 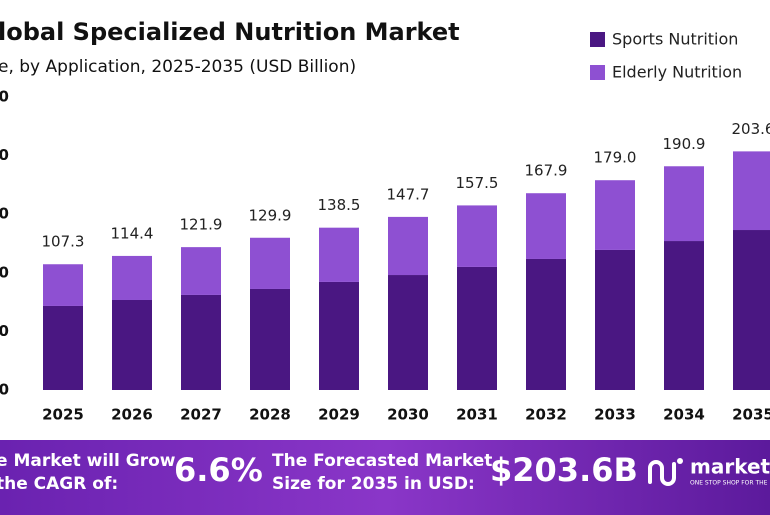 What do you see at coordinates (373, 484) in the screenshot?
I see `forecast-text: Size for 2035 in USD:` at bounding box center [373, 484].